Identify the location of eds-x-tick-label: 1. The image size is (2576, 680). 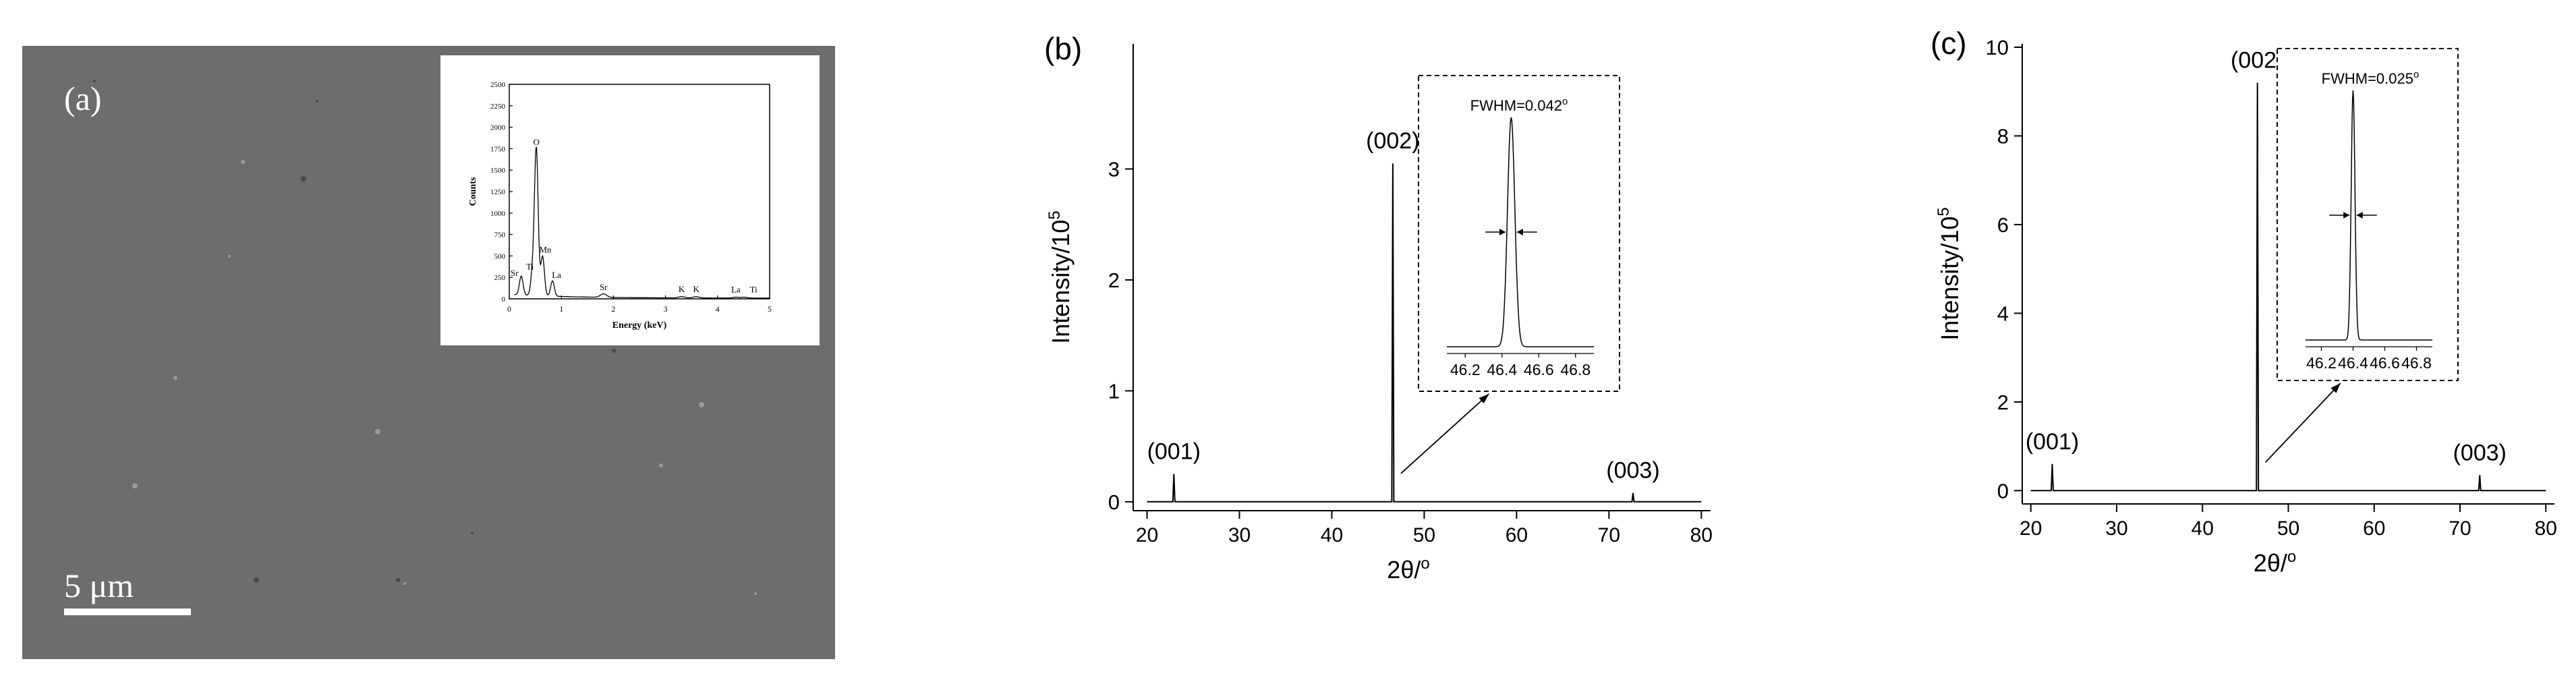
(561, 309).